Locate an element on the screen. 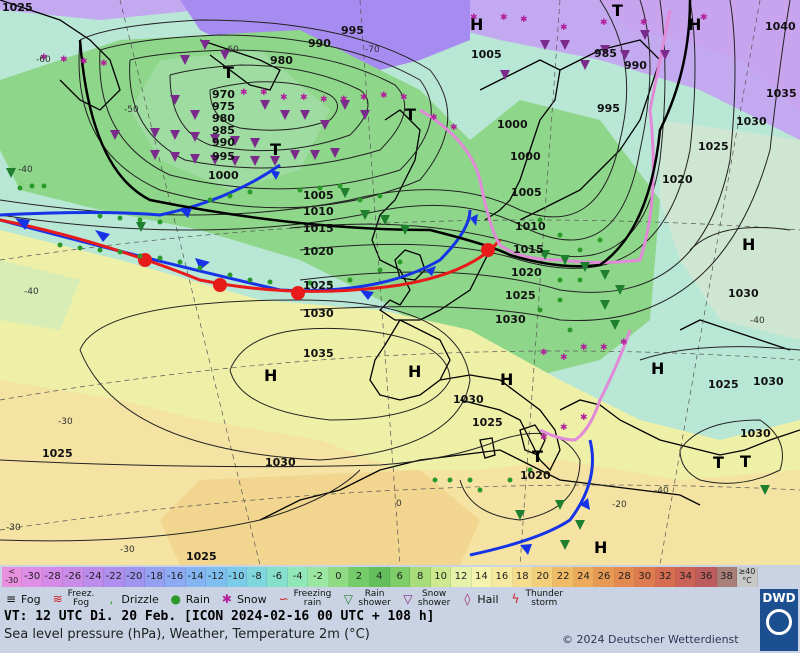 This screenshot has width=800, height=653. isobar-label: 1015 is located at coordinates (528, 249).